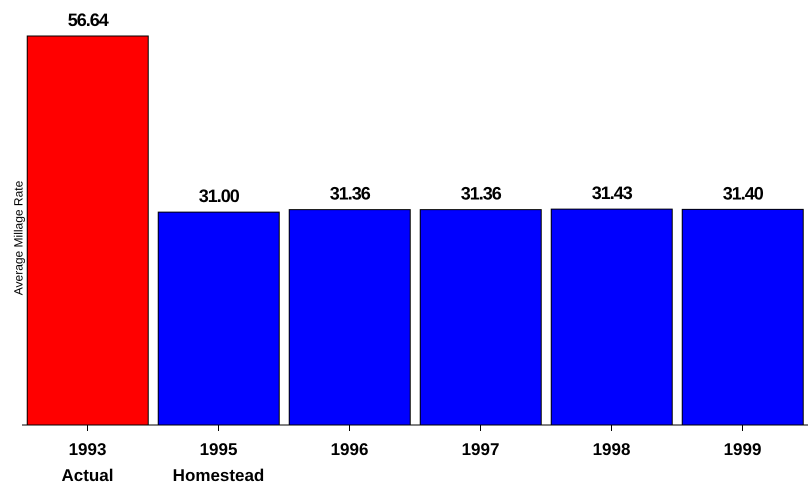 The height and width of the screenshot is (497, 808). What do you see at coordinates (743, 193) in the screenshot?
I see `data-label: 31.40` at bounding box center [743, 193].